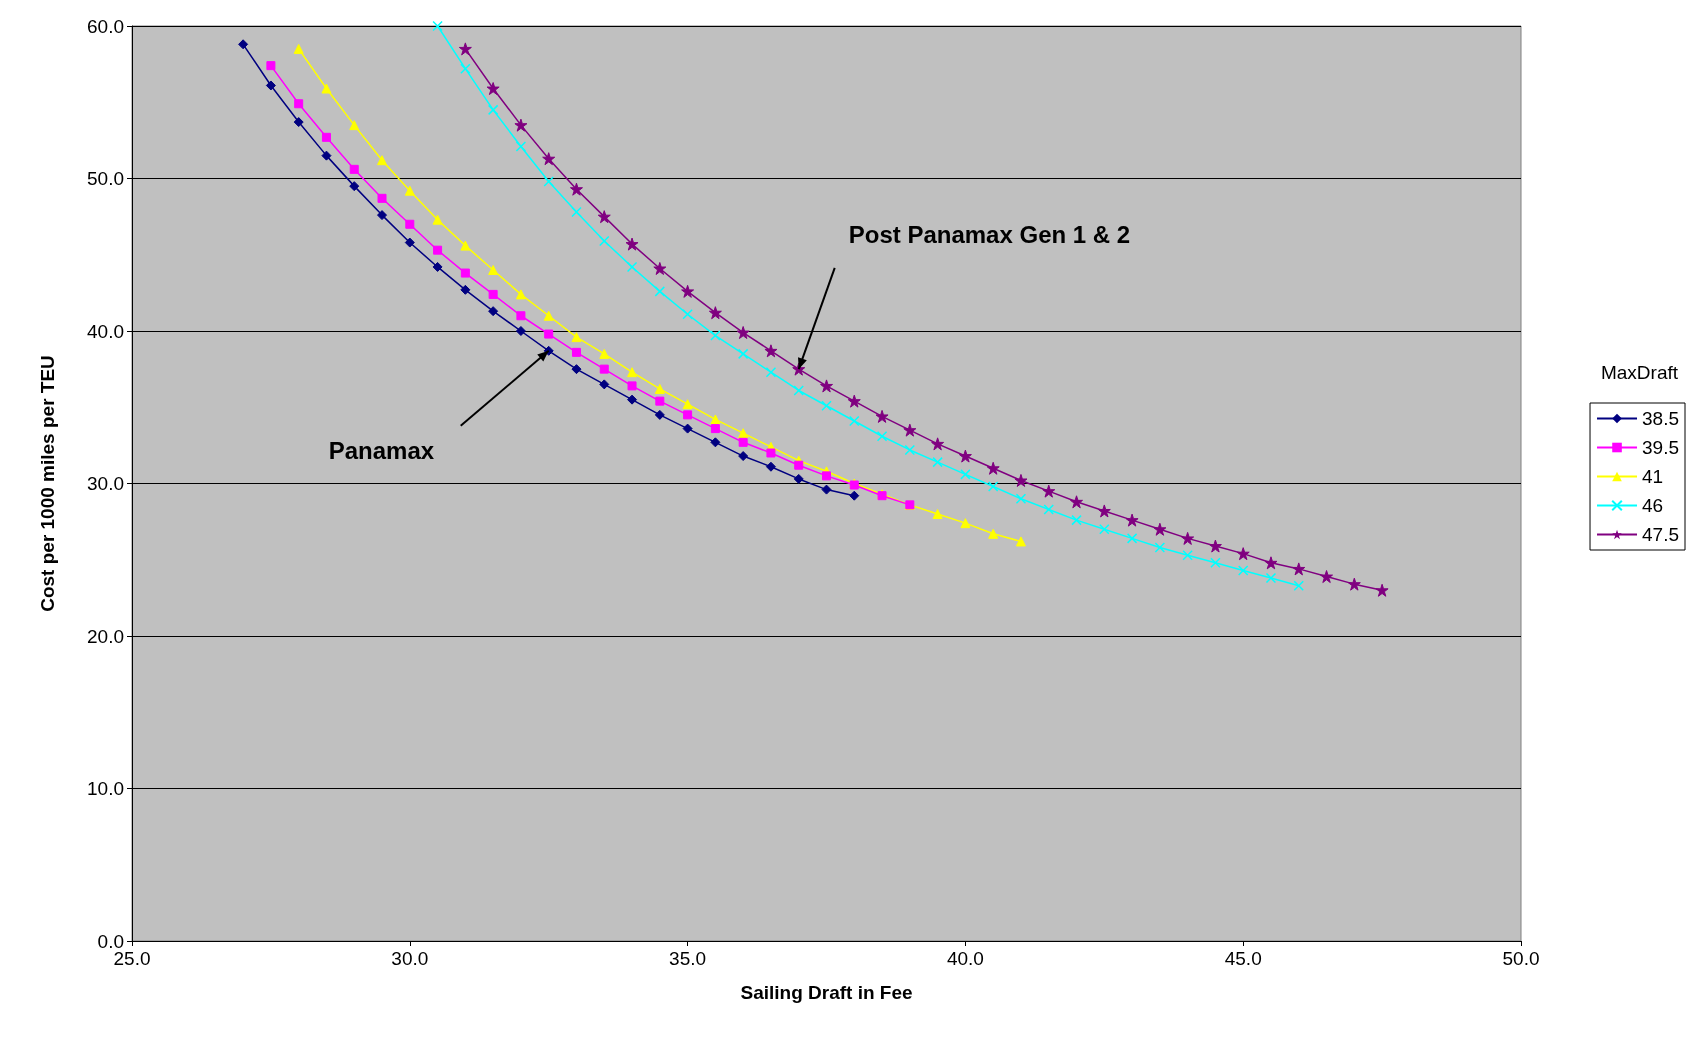 Image resolution: width=1701 pixels, height=1039 pixels. What do you see at coordinates (105, 26) in the screenshot?
I see `y-tick-label: 60.0` at bounding box center [105, 26].